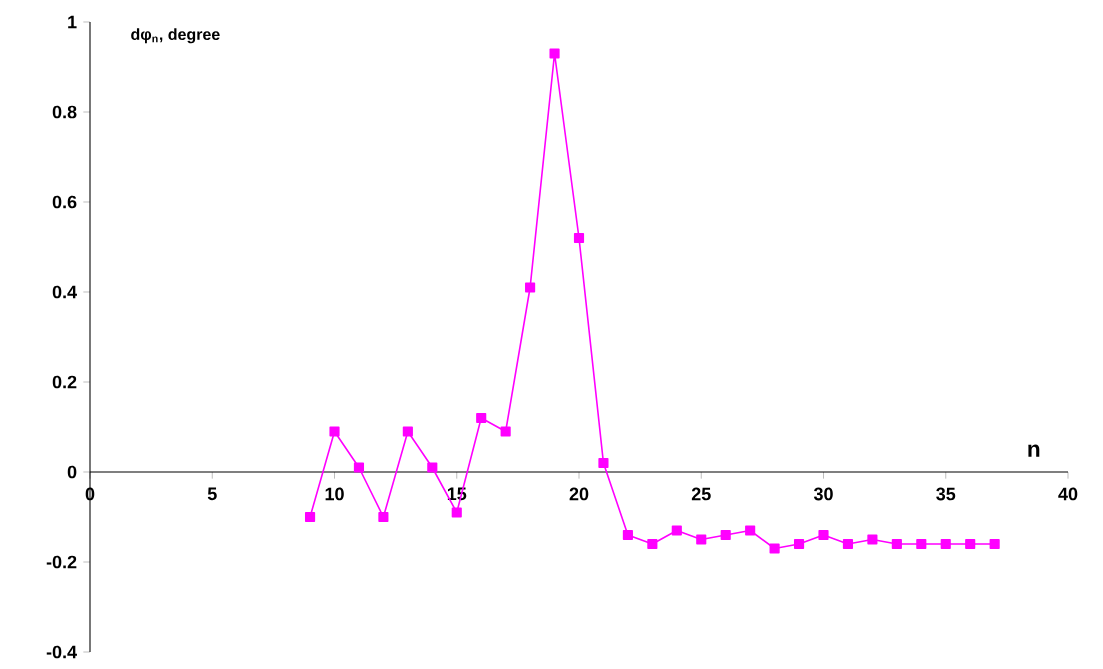  What do you see at coordinates (64, 112) in the screenshot?
I see `y-tick-label: 0.8` at bounding box center [64, 112].